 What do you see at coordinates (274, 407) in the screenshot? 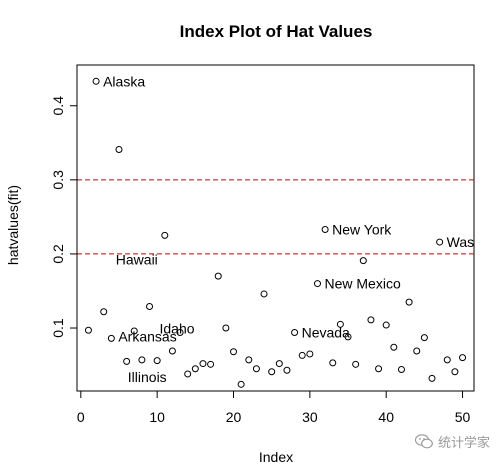
I see `x-axis: 0 10 20 30 40 50` at bounding box center [274, 407].